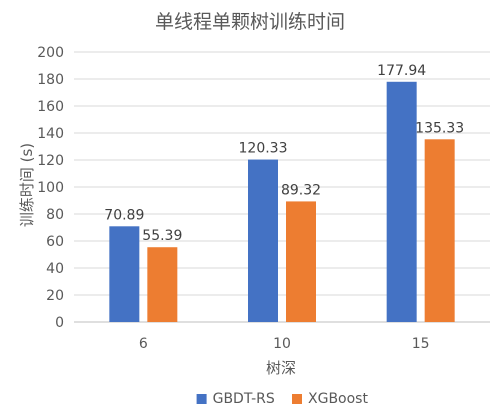 The image size is (500, 418). Describe the element at coordinates (301, 190) in the screenshot. I see `data-label: 89.32` at that location.